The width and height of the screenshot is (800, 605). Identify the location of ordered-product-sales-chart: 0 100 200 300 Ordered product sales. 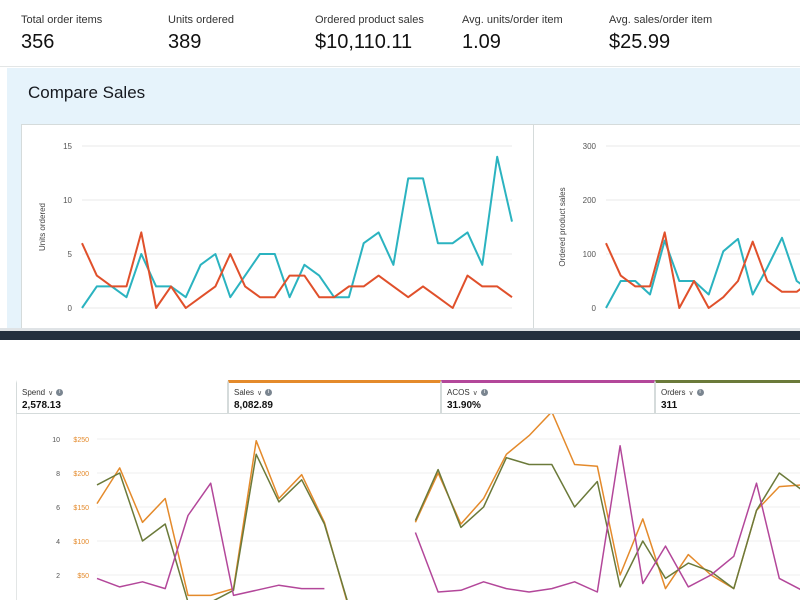
(679, 227).